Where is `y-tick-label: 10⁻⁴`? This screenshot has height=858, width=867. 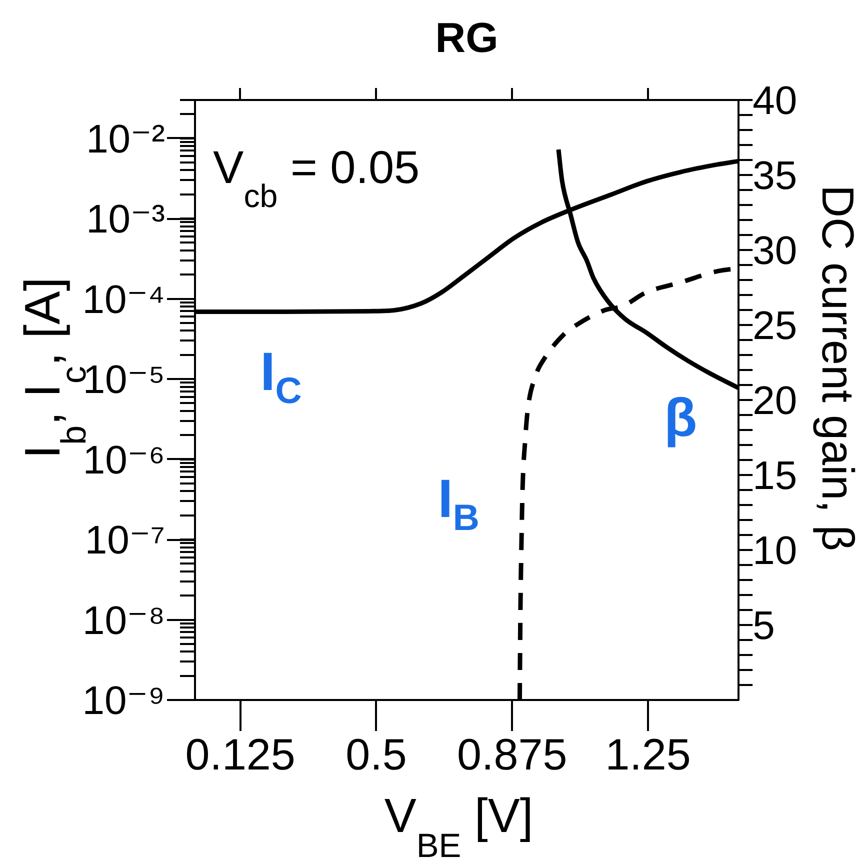 y-tick-label: 10⁻⁴ is located at coordinates (123, 300).